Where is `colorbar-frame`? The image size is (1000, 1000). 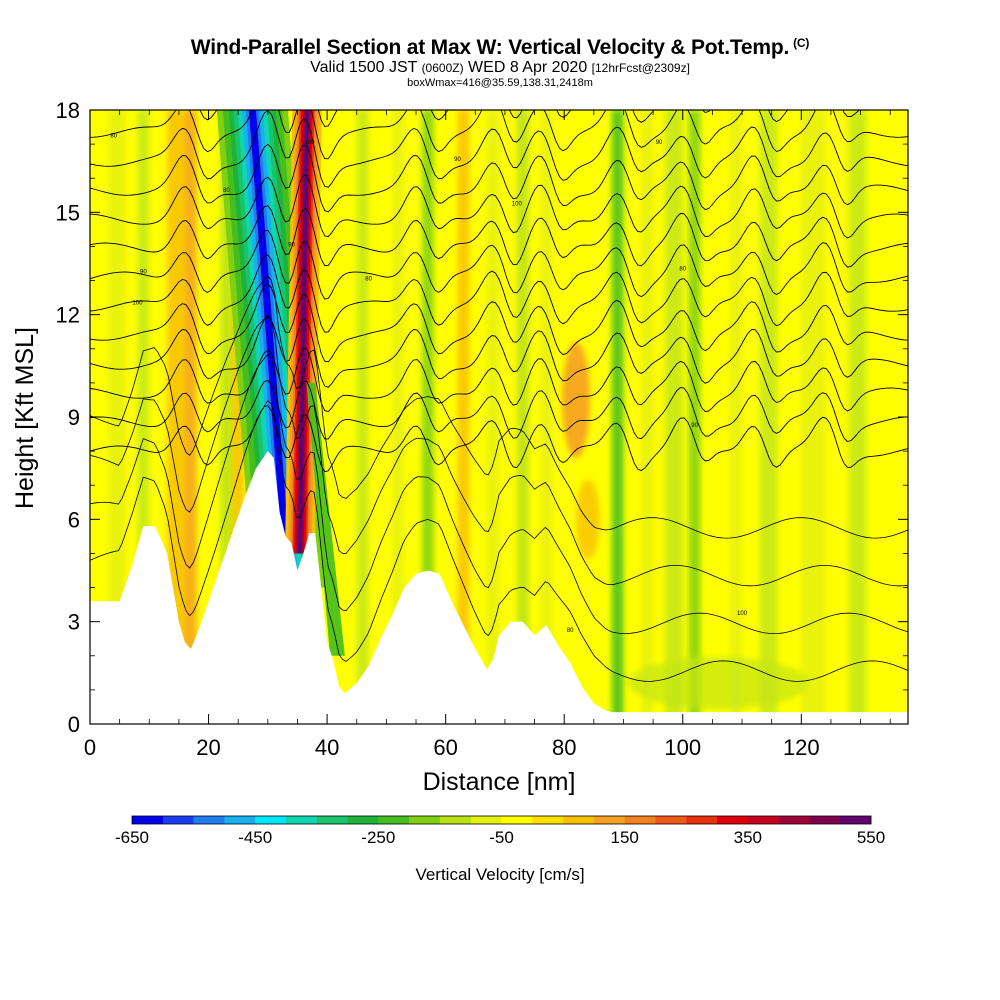 colorbar-frame is located at coordinates (501, 820).